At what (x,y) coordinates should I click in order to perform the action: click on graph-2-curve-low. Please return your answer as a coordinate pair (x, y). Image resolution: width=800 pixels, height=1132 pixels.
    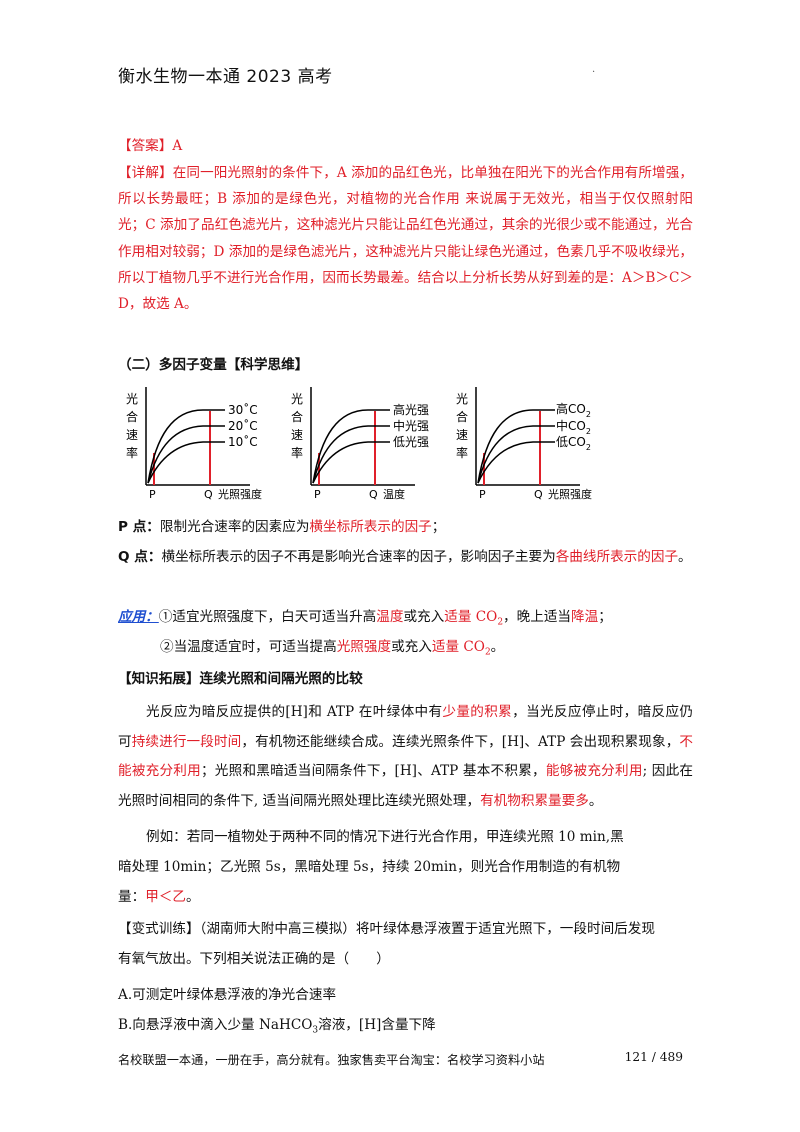
    Looking at the image, I should click on (351, 462).